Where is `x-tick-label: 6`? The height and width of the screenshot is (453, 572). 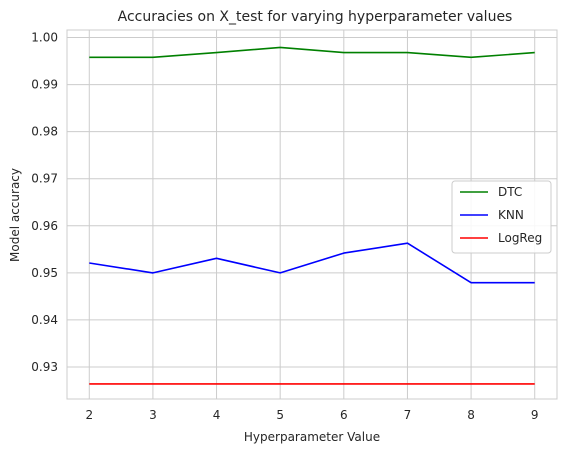 x-tick-label: 6 is located at coordinates (344, 415).